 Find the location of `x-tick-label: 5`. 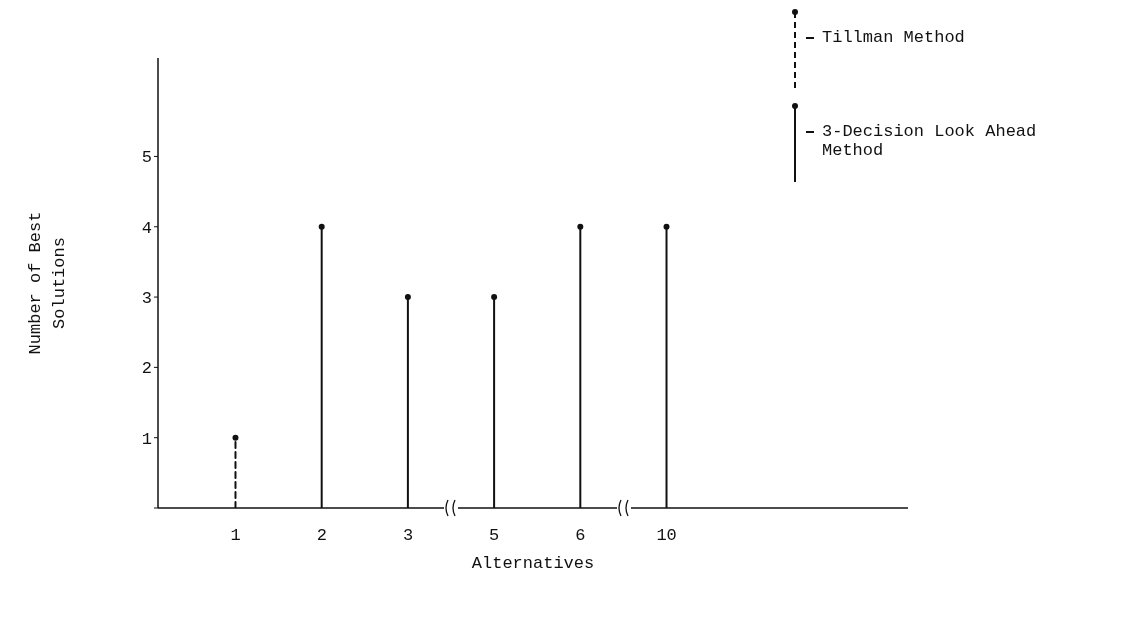

x-tick-label: 5 is located at coordinates (494, 536).